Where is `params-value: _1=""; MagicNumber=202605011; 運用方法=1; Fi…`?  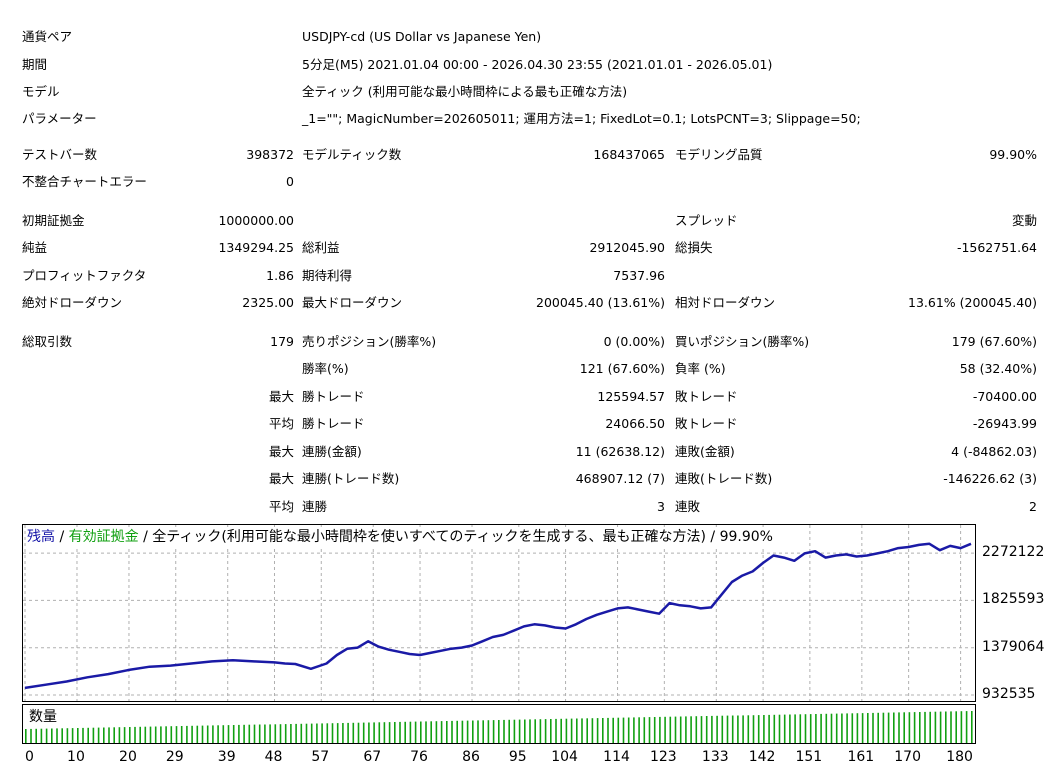
params-value: _1=""; MagicNumber=202605011; 運用方法=1; Fi… is located at coordinates (581, 118).